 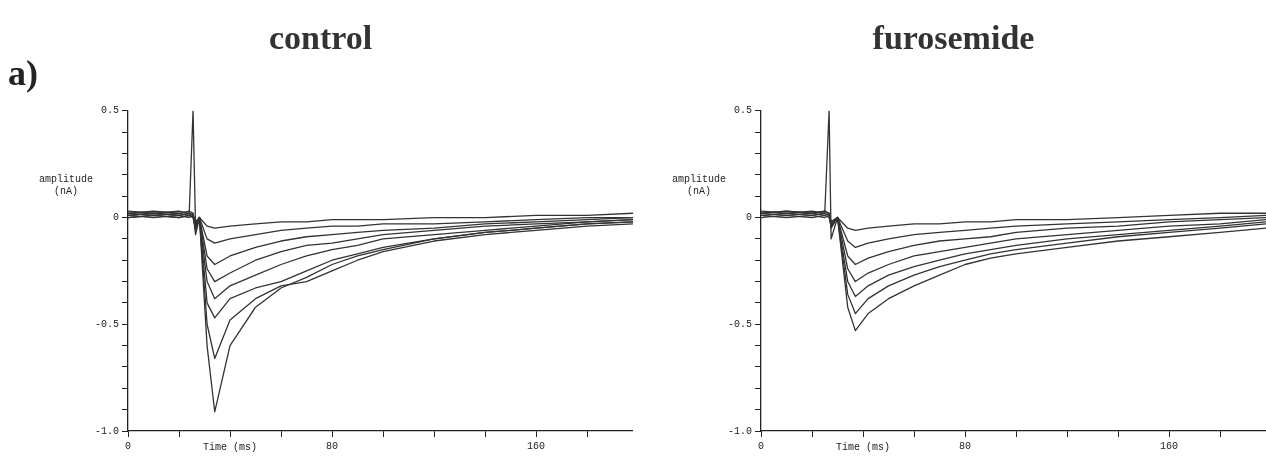 What do you see at coordinates (23, 73) in the screenshot?
I see `text: a)` at bounding box center [23, 73].